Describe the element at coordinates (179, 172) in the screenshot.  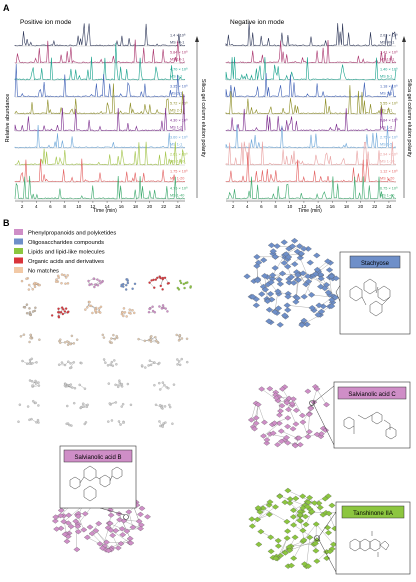
I see `positive-trace-intensity: 1.75 × 10⁸` at that location.